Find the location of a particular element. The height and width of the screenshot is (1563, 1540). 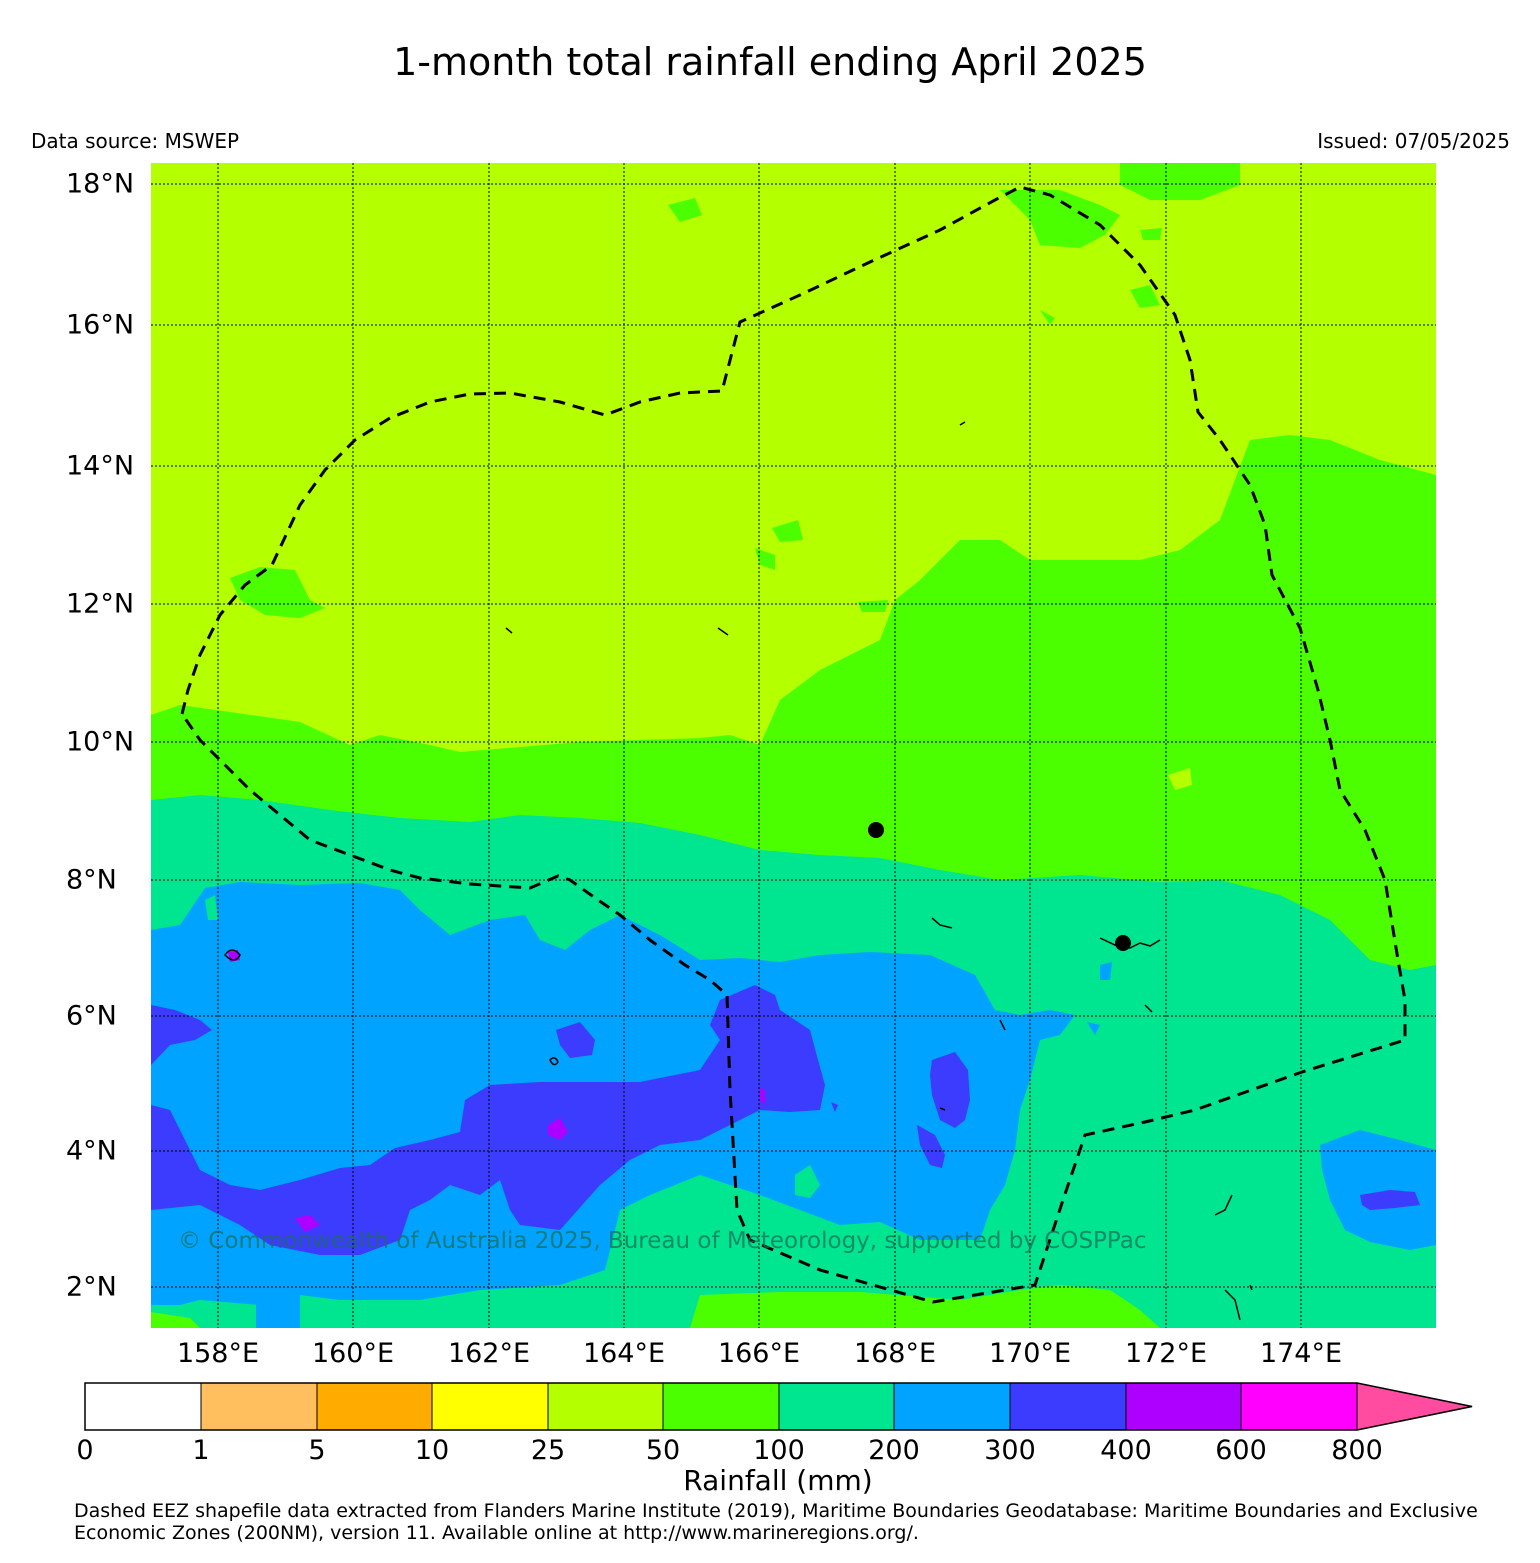

lat-label: 10°N is located at coordinates (100, 742).